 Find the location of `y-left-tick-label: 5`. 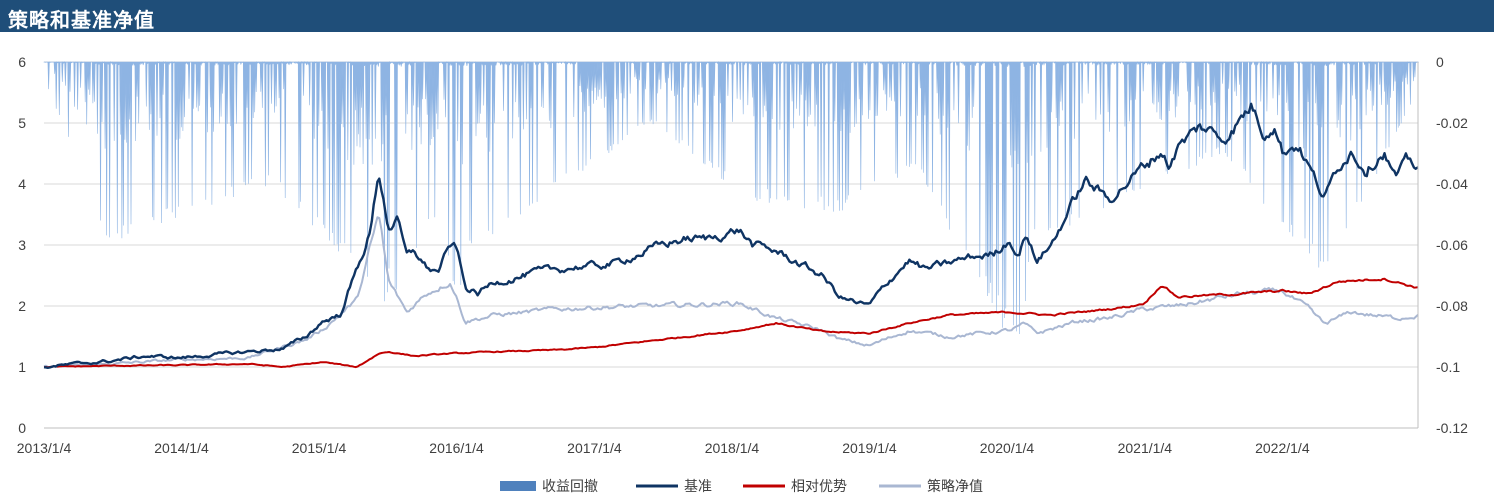

y-left-tick-label: 5 is located at coordinates (22, 123).